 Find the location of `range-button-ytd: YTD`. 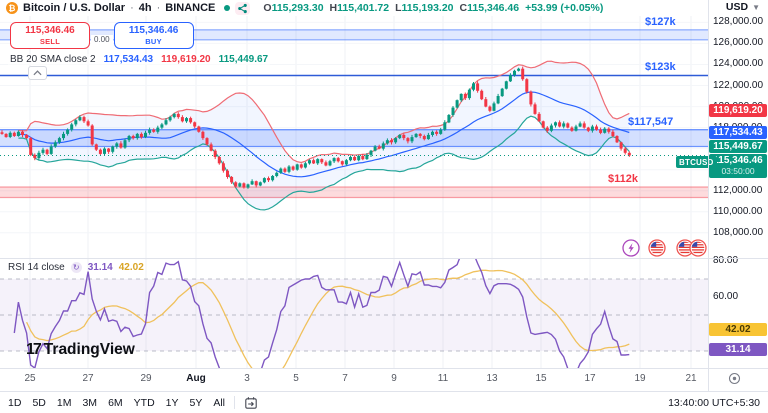

range-button-ytd: YTD is located at coordinates (144, 402).